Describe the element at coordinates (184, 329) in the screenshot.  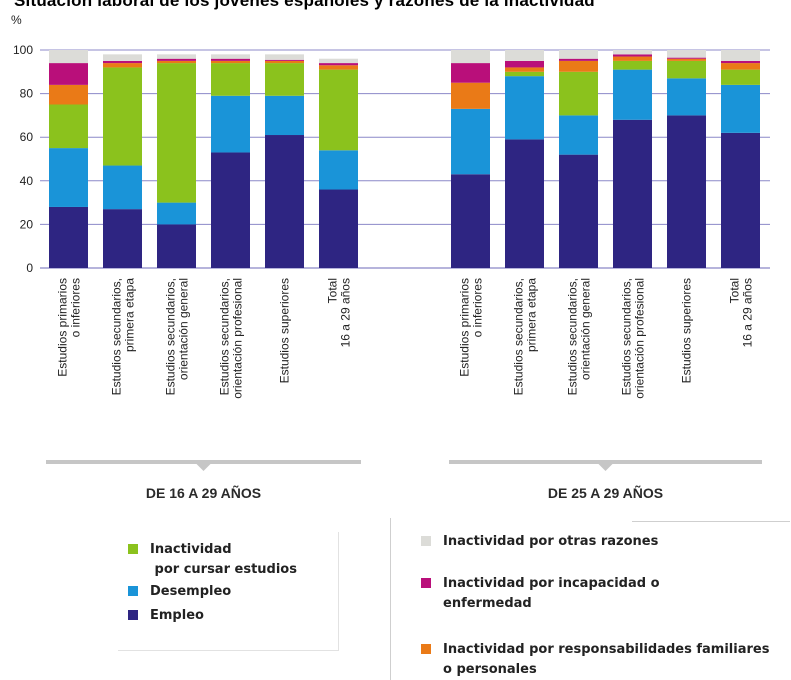
I see `x-tick-label-line: orientación general` at that location.